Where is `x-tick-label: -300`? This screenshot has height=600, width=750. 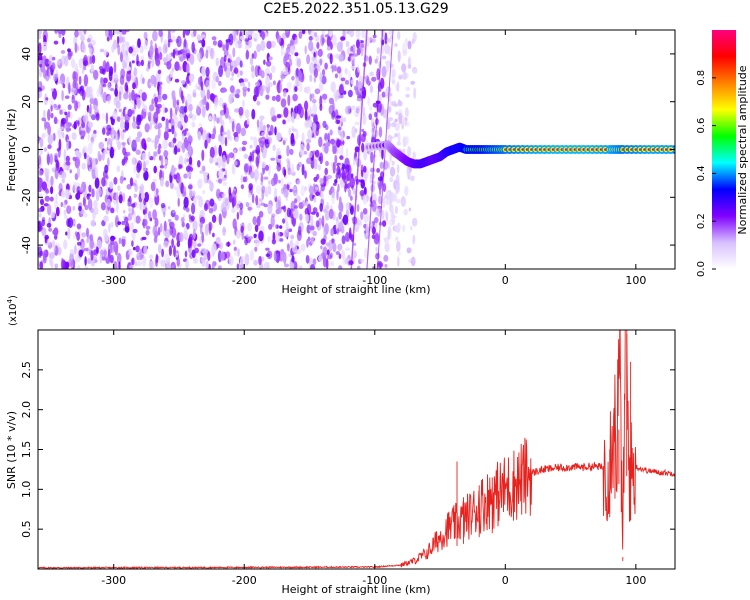 x-tick-label: -300 is located at coordinates (113, 580).